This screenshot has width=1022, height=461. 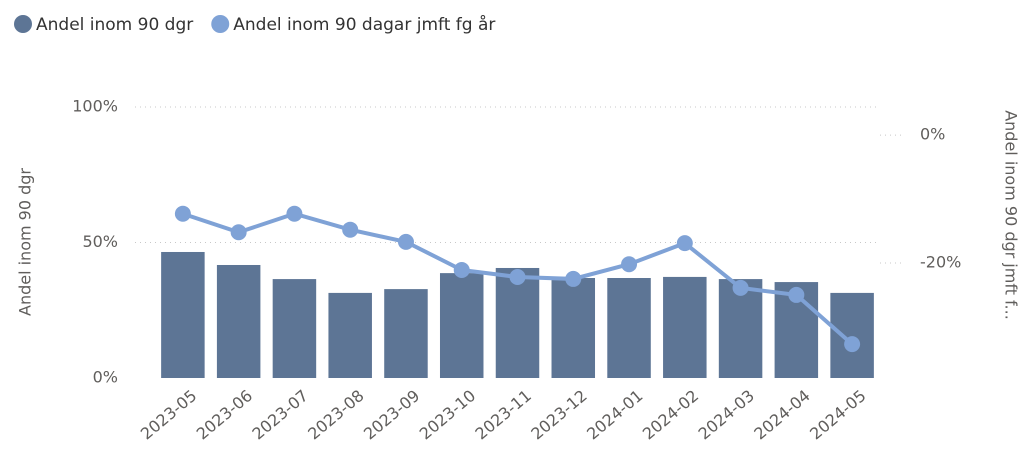 I want to click on y-axis-label: Andel inom 90 dgr, so click(x=25, y=242).